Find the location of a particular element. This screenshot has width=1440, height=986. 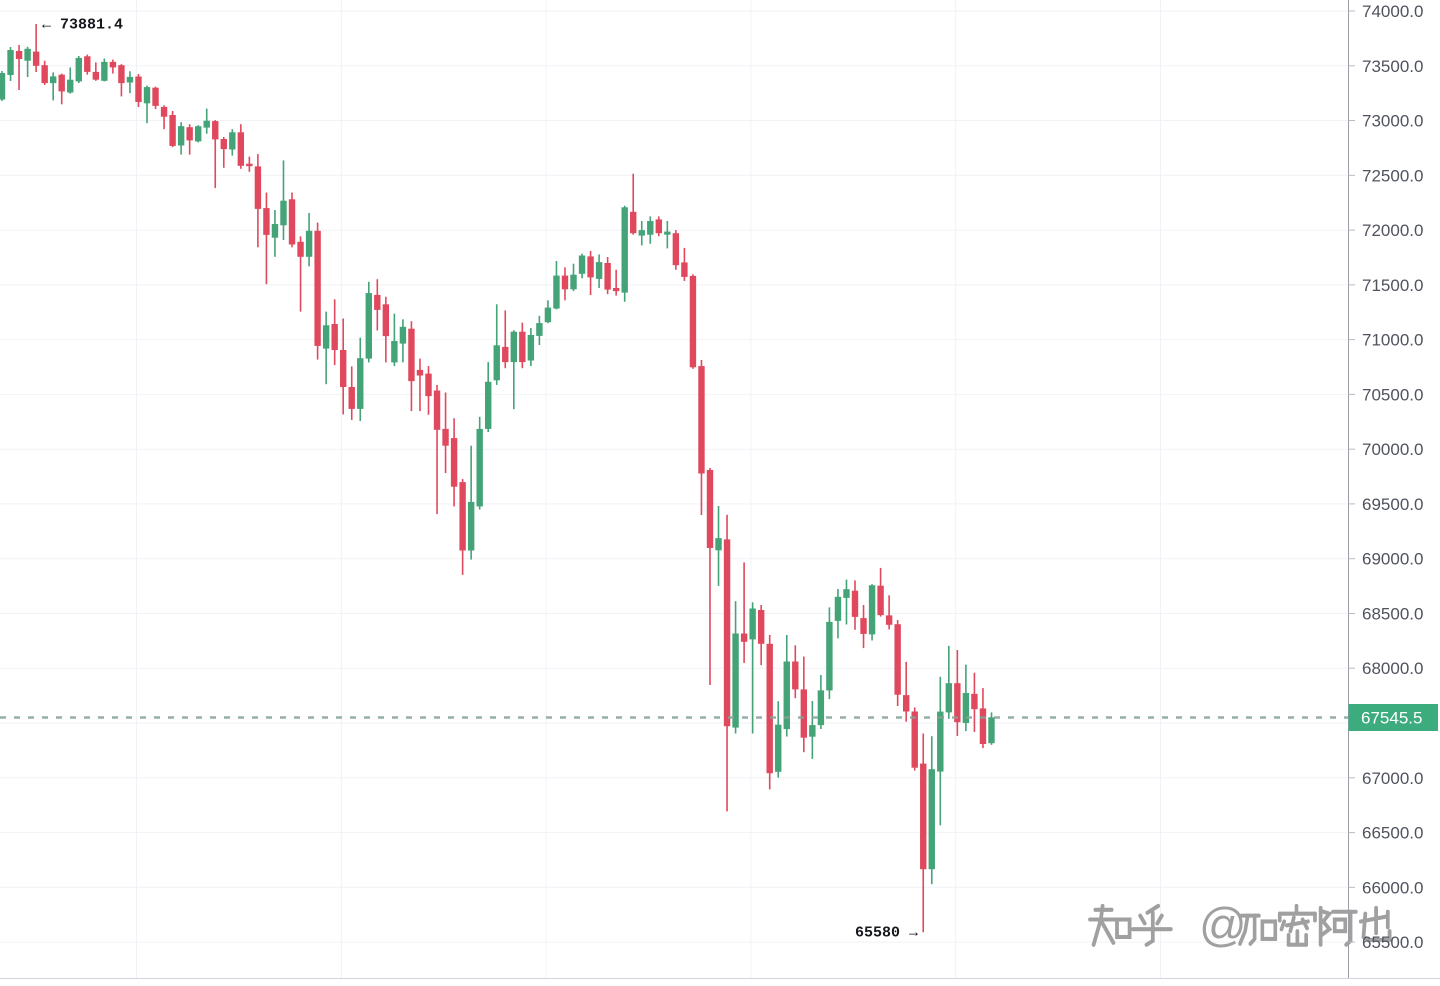

svg-text: 68500.0 is located at coordinates (1392, 614).